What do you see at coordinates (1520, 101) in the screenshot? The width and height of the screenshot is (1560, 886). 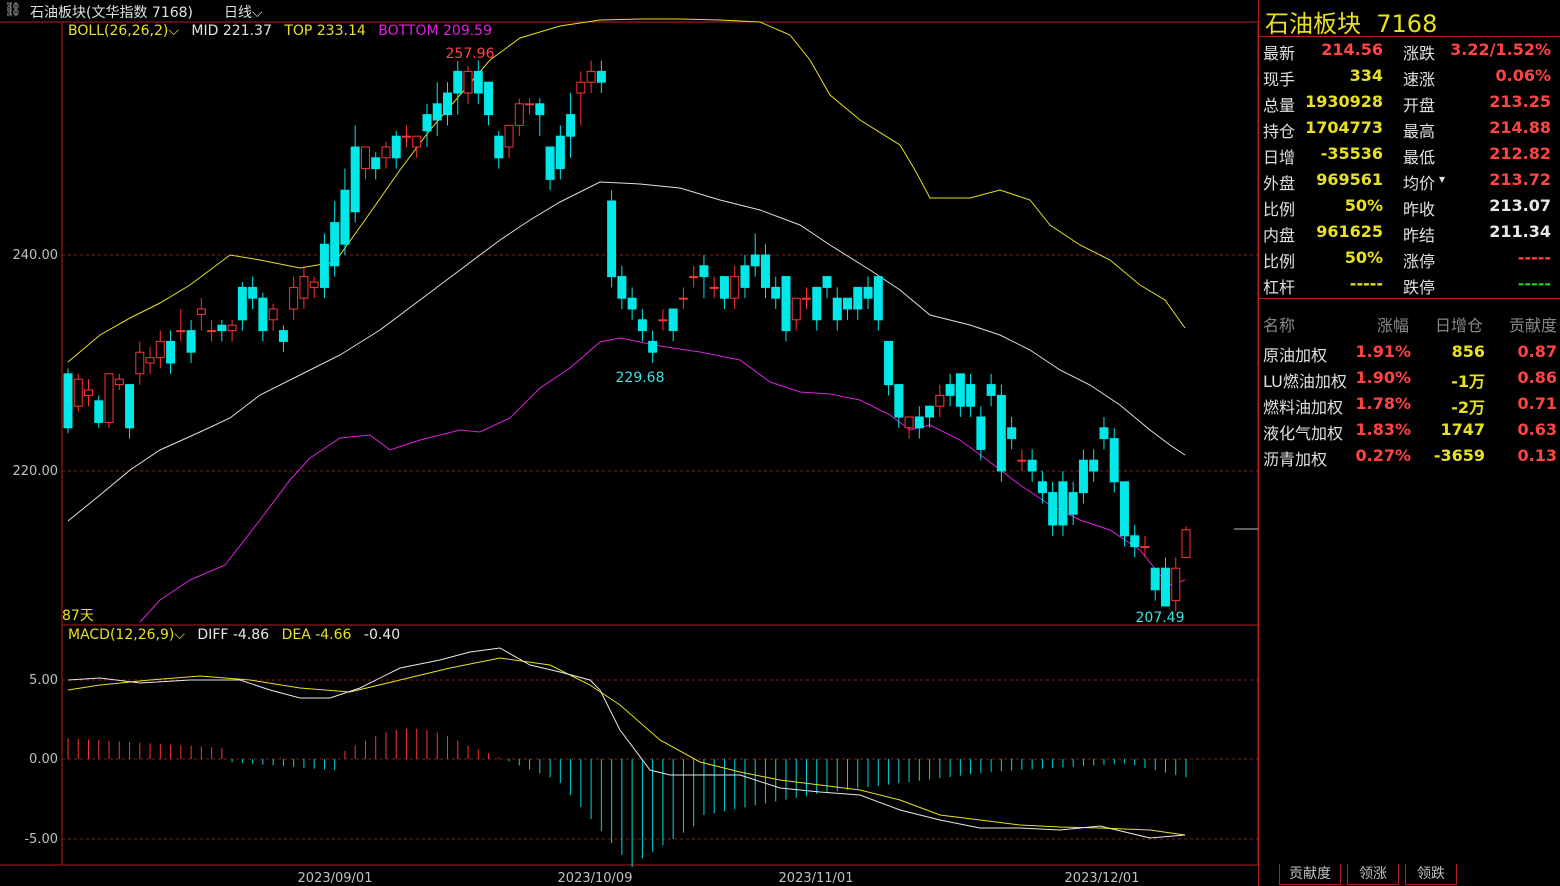 I see `quote-value: 213.25` at bounding box center [1520, 101].